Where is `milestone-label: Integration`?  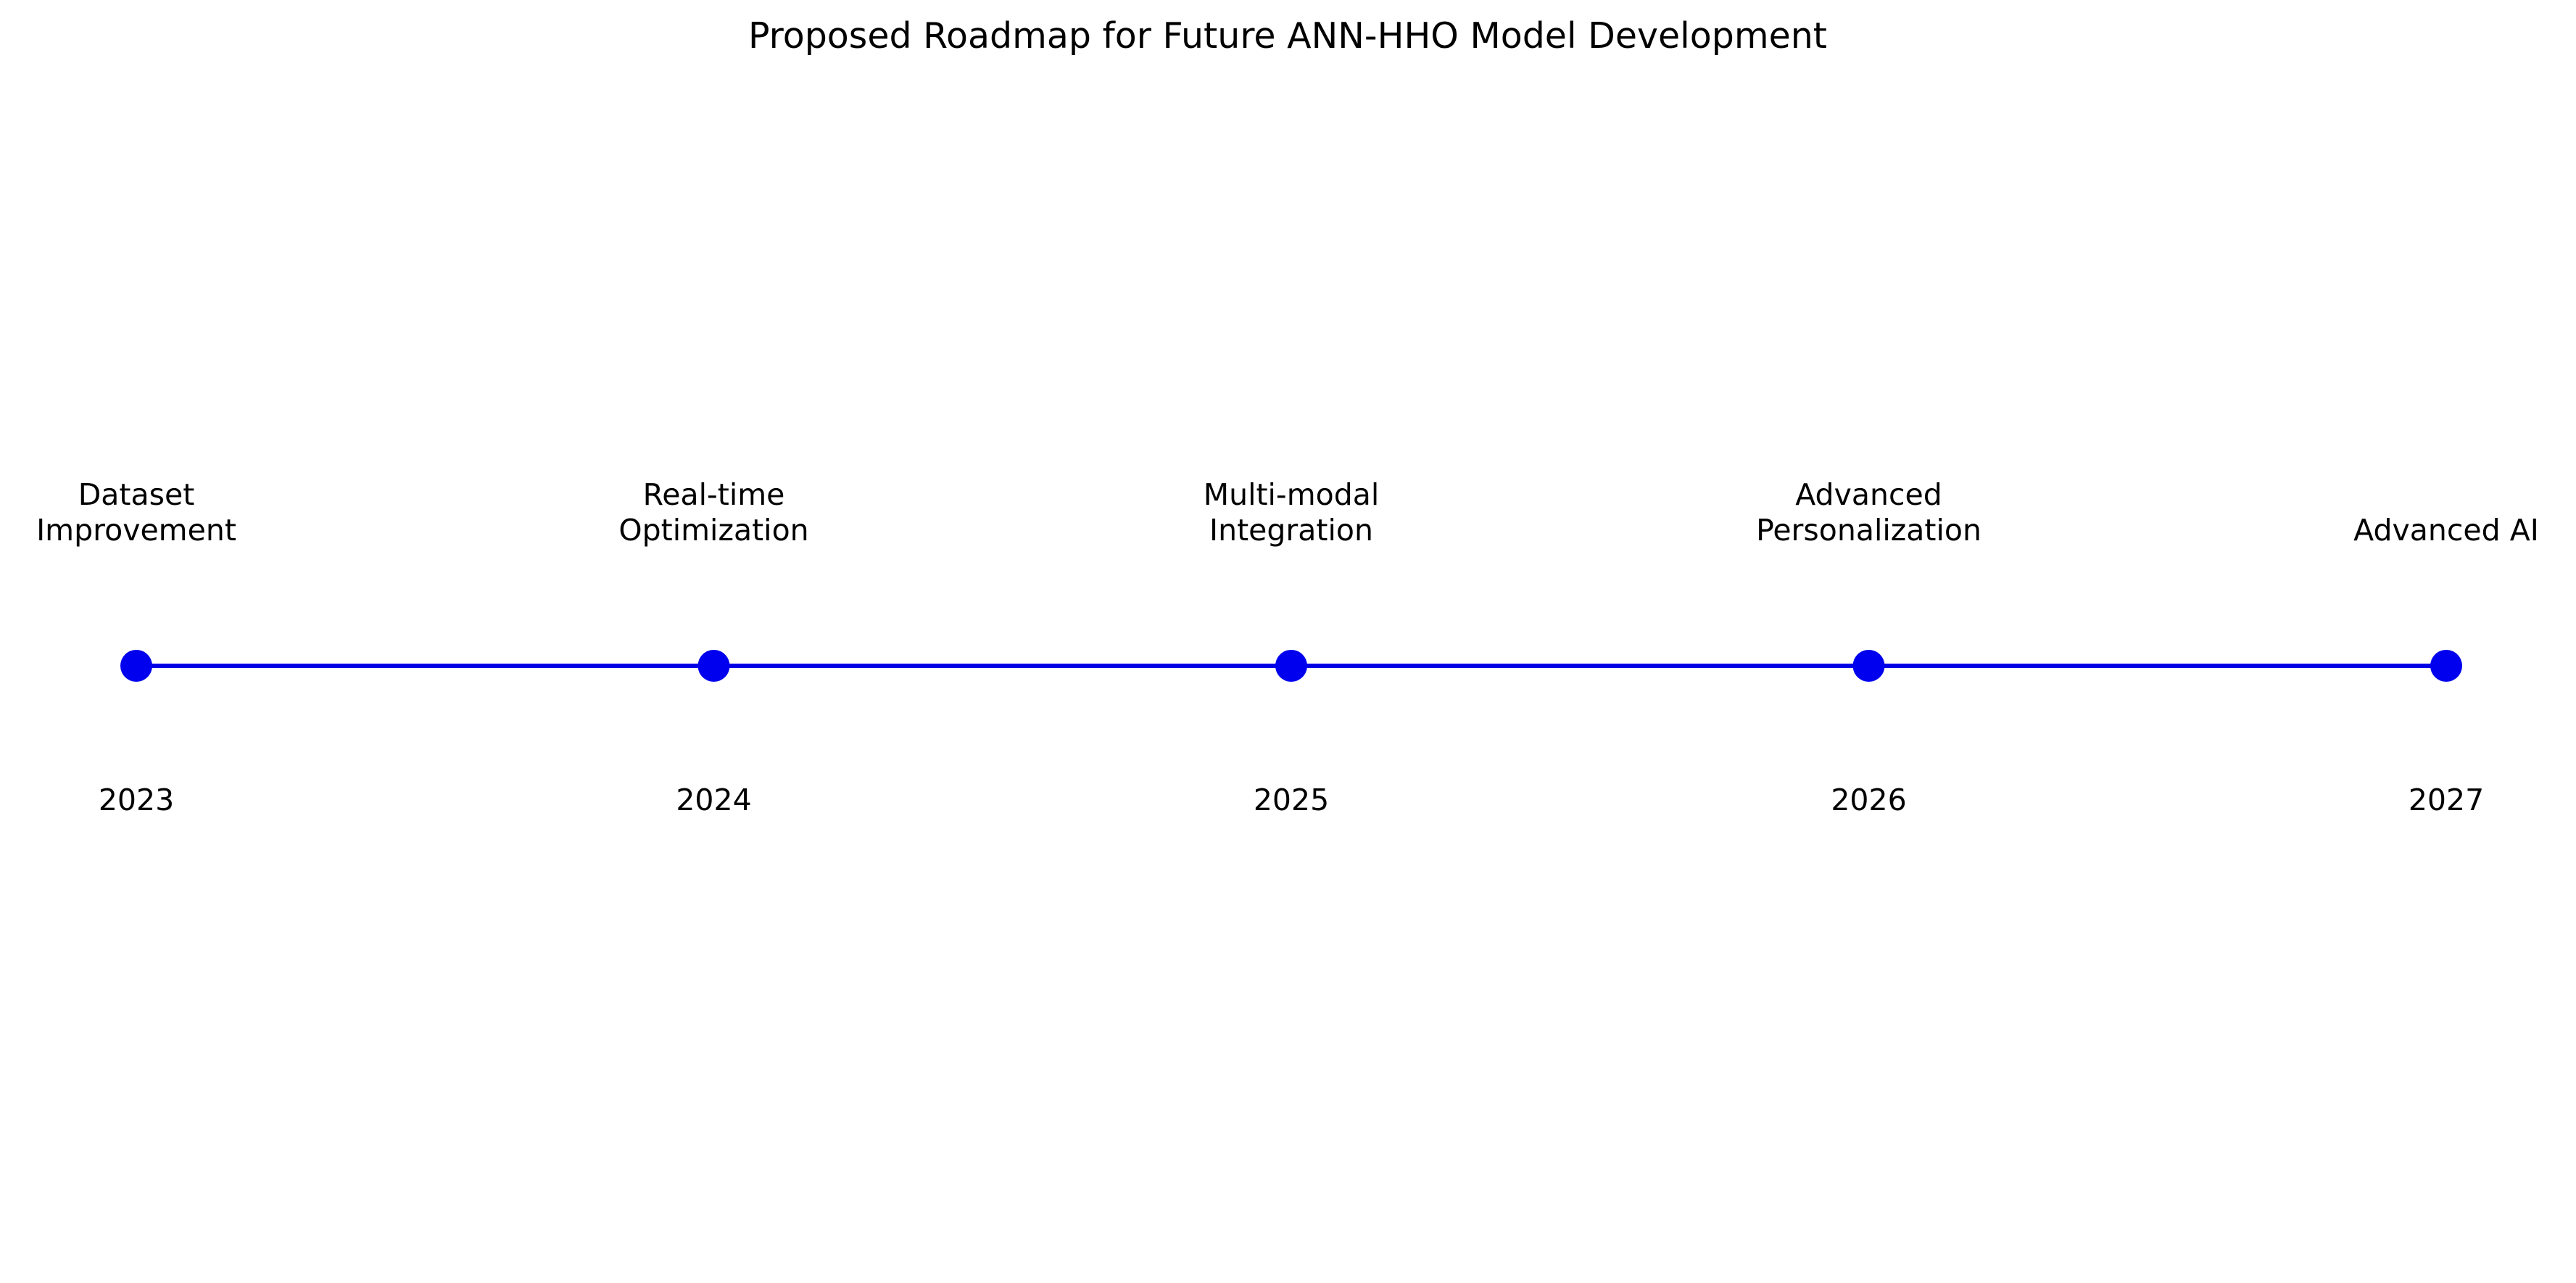
milestone-label: Integration is located at coordinates (1291, 530).